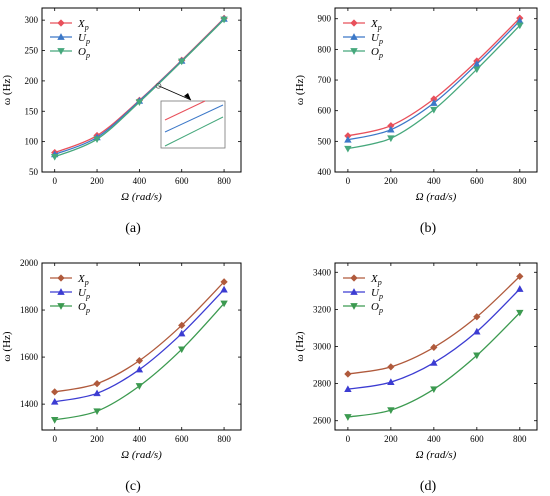  I want to click on y-tick-label: 500, so click(325, 141).